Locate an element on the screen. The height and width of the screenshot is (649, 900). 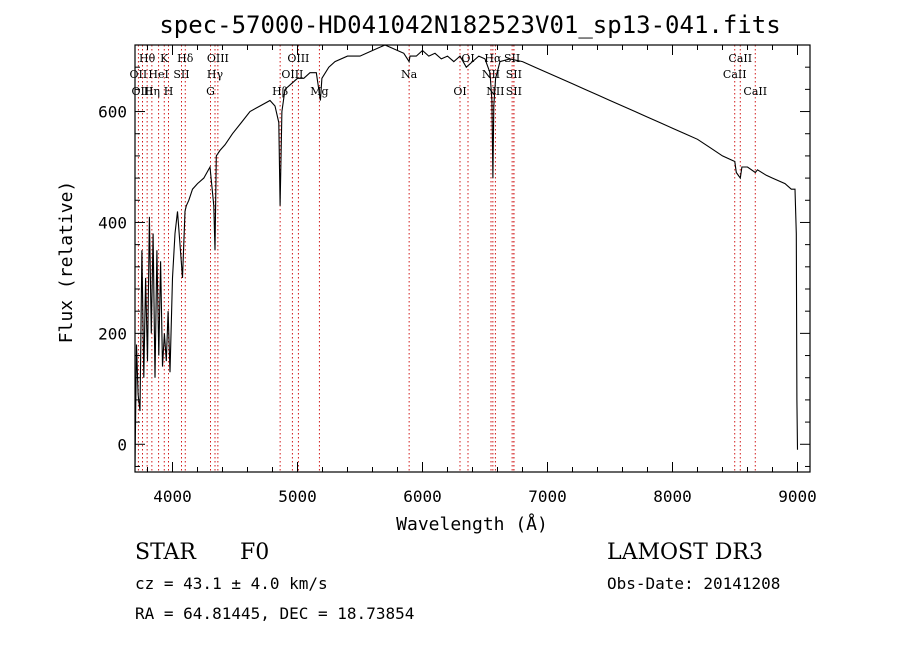
line-marker-label-17: OI is located at coordinates (467, 58).